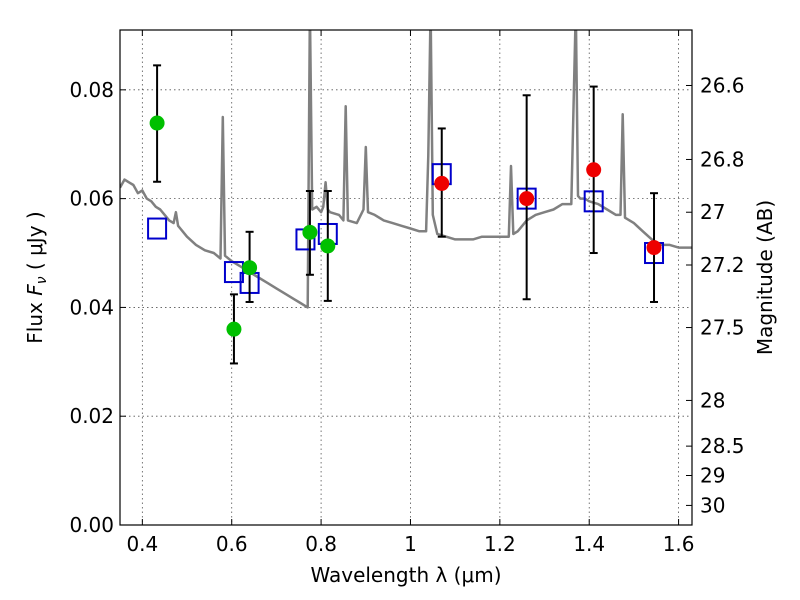  I want to click on x-tick-label: 0.8, so click(321, 544).